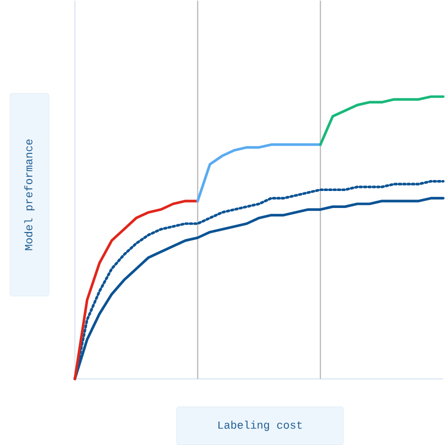  I want to click on y-axis-title: Model preformance, so click(29, 194).